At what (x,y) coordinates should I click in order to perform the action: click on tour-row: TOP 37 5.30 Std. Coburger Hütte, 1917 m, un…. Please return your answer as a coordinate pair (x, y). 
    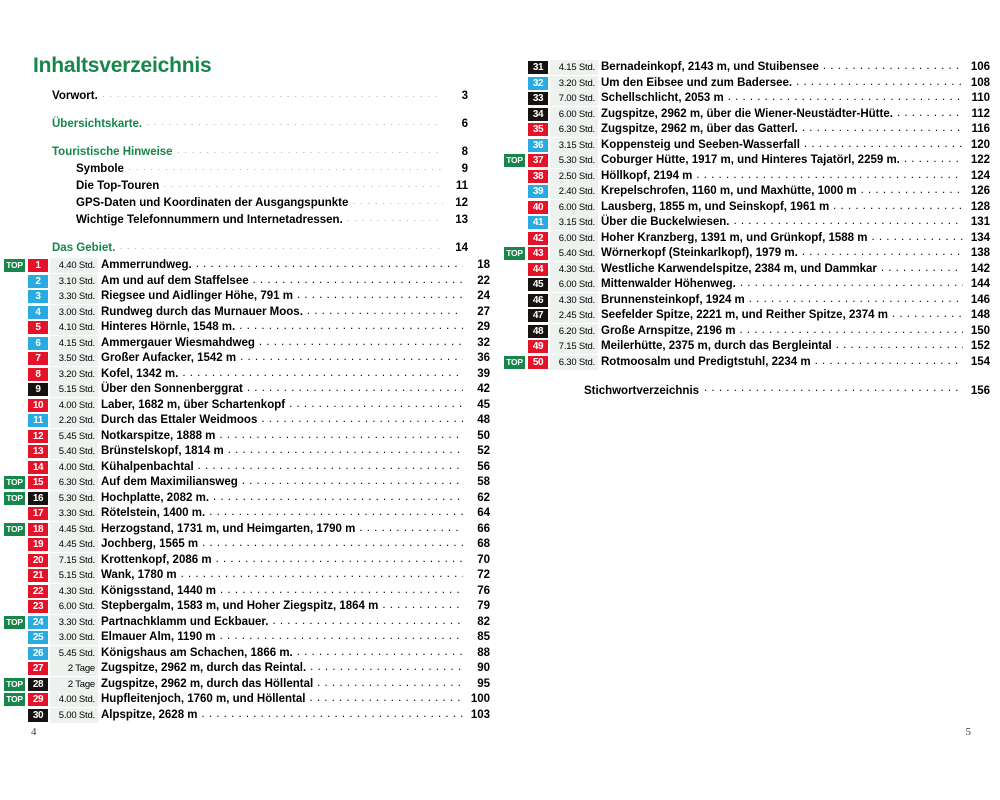
    Looking at the image, I should click on (750, 160).